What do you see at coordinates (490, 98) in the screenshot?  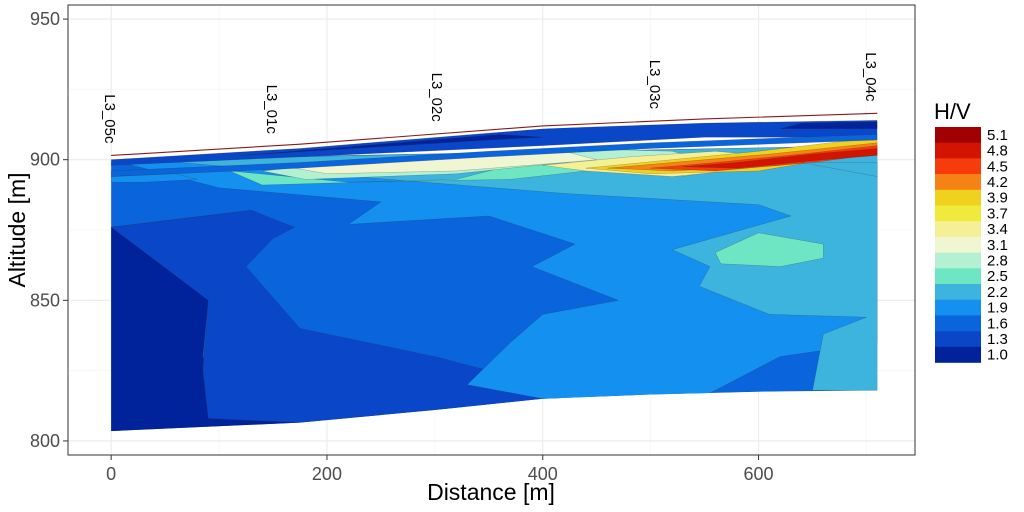 I see `station-labels: L3_05c L3_01c L3_02c L3_03c L3_04c` at bounding box center [490, 98].